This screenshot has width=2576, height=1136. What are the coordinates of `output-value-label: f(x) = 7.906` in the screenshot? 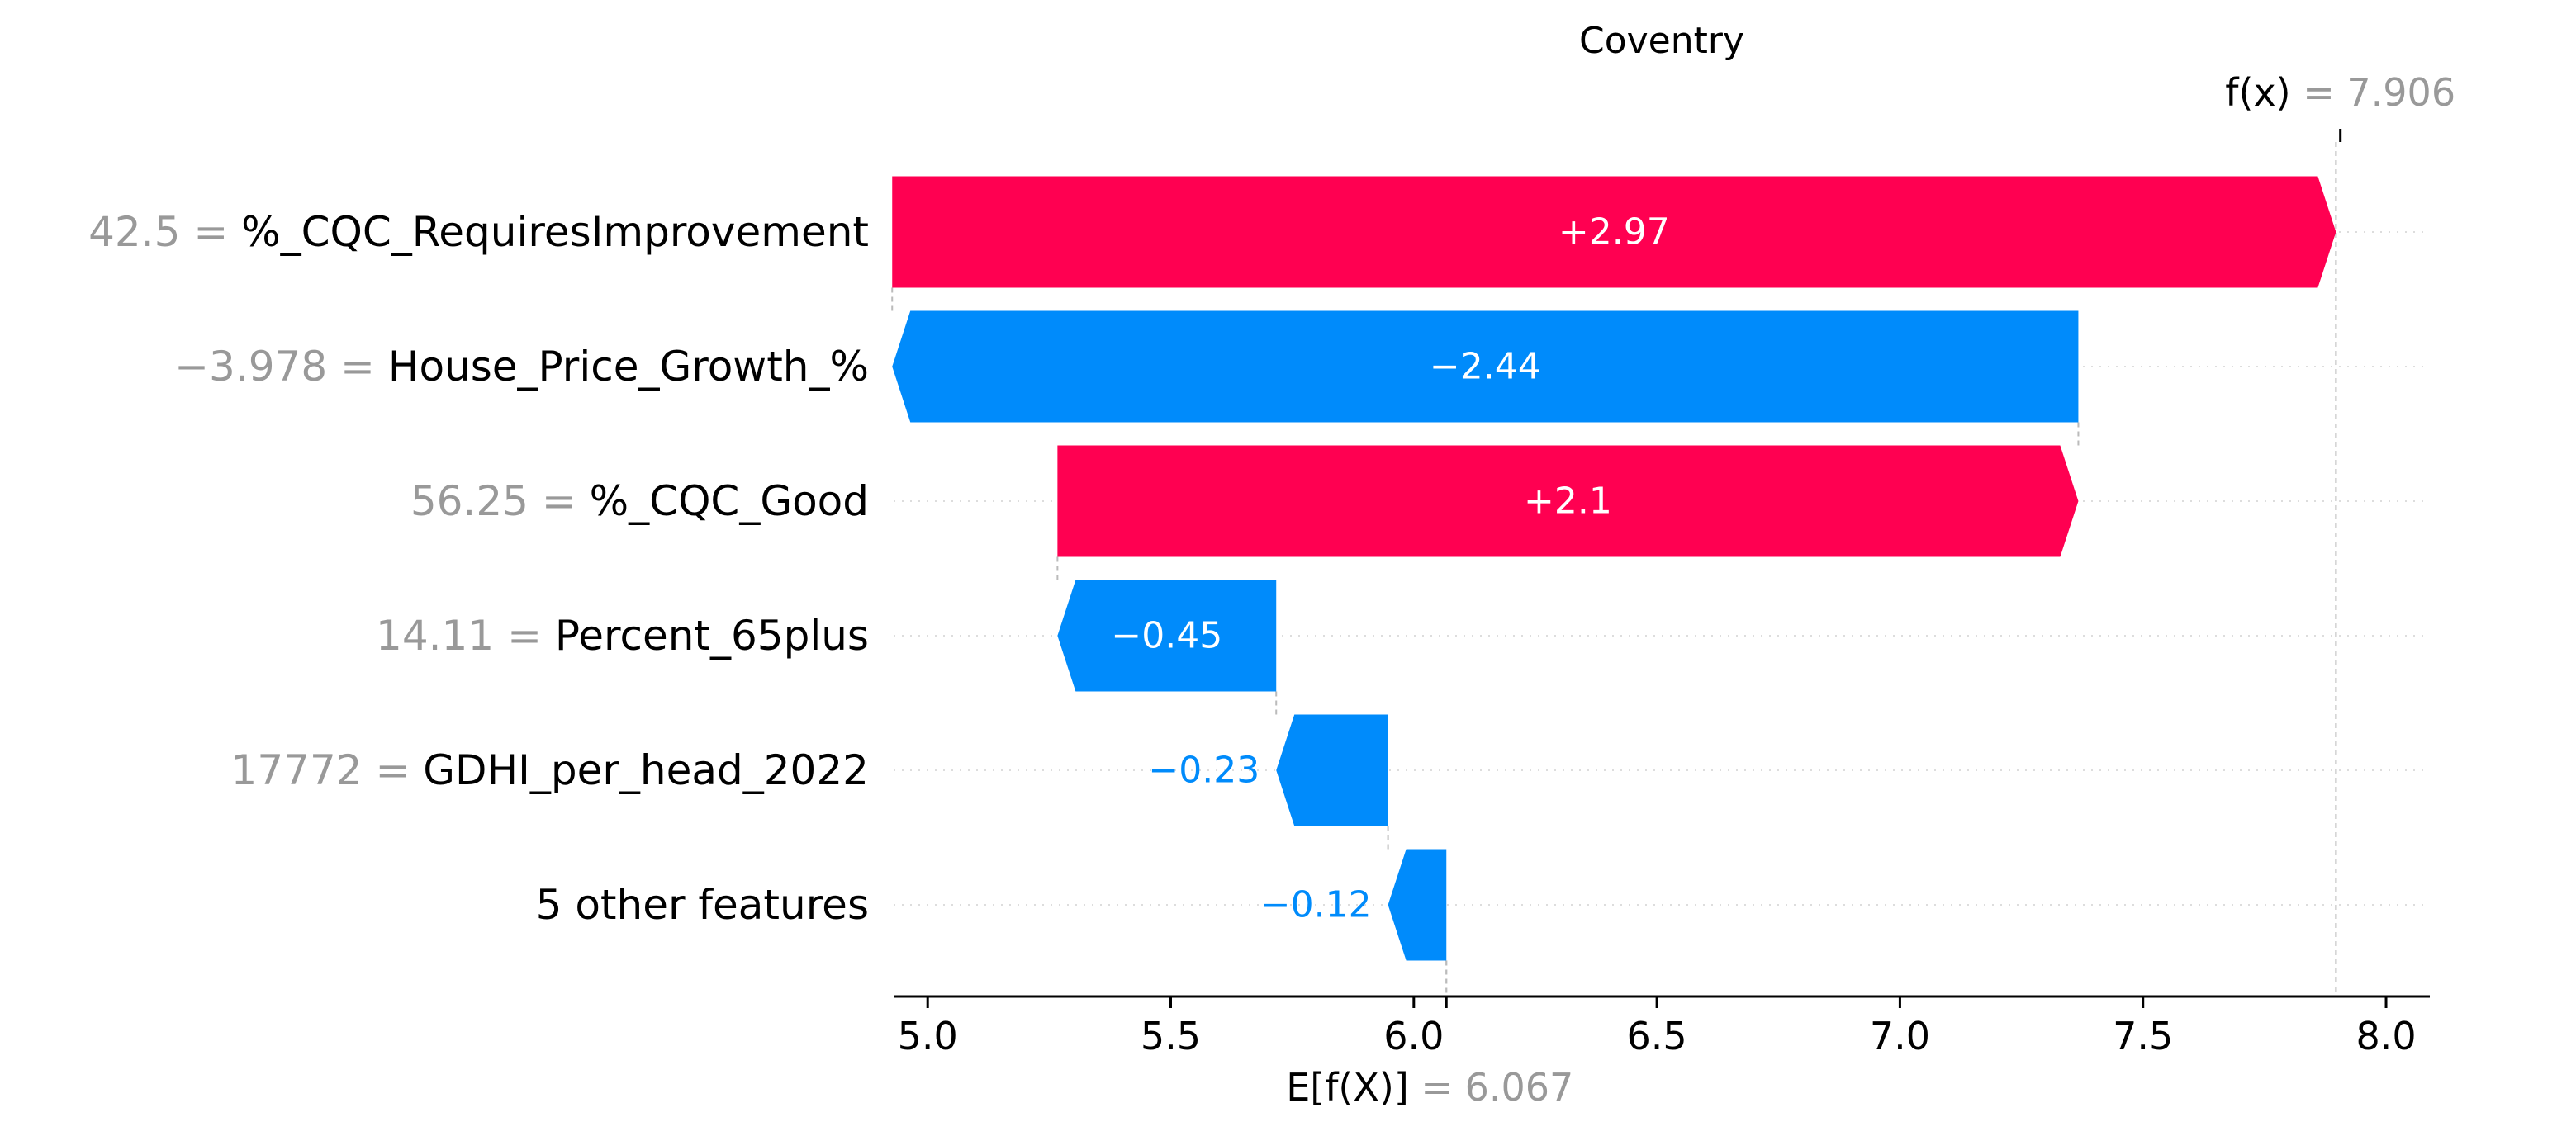 It's located at (2340, 92).